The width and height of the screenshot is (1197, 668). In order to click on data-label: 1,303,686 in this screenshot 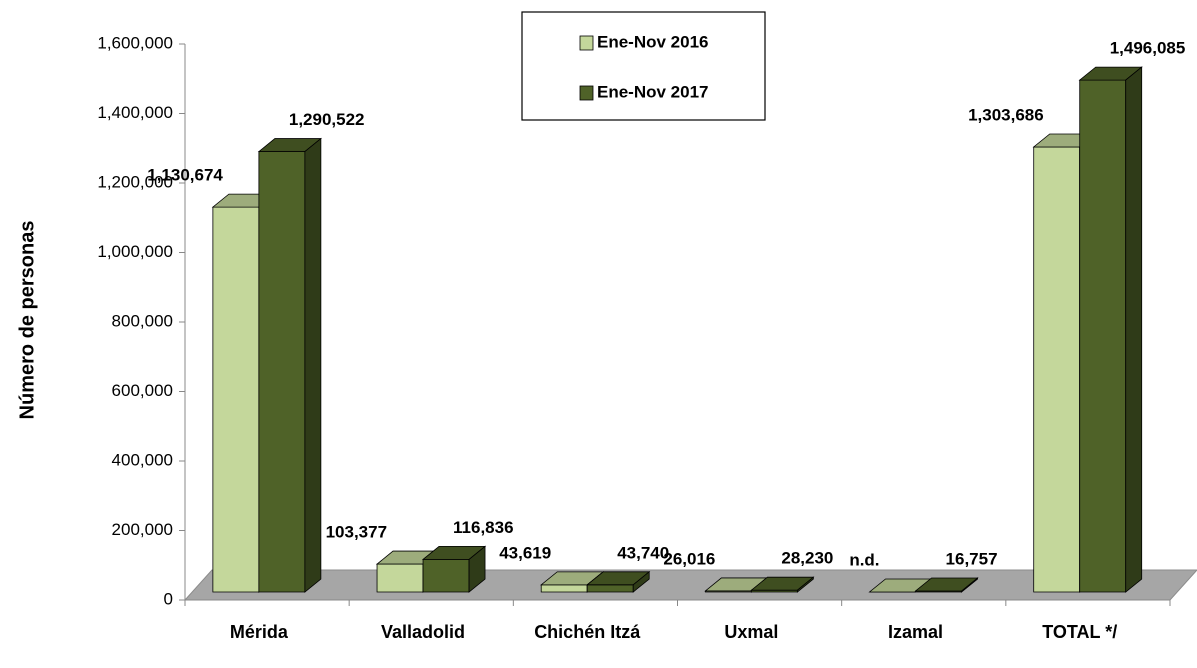, I will do `click(1006, 114)`.